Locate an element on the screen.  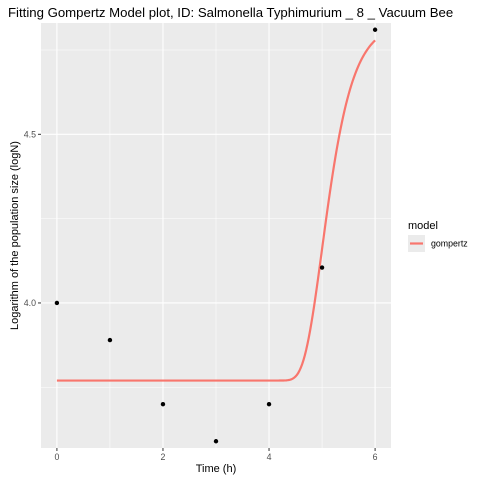
x-tick-label: 0 is located at coordinates (56, 457).